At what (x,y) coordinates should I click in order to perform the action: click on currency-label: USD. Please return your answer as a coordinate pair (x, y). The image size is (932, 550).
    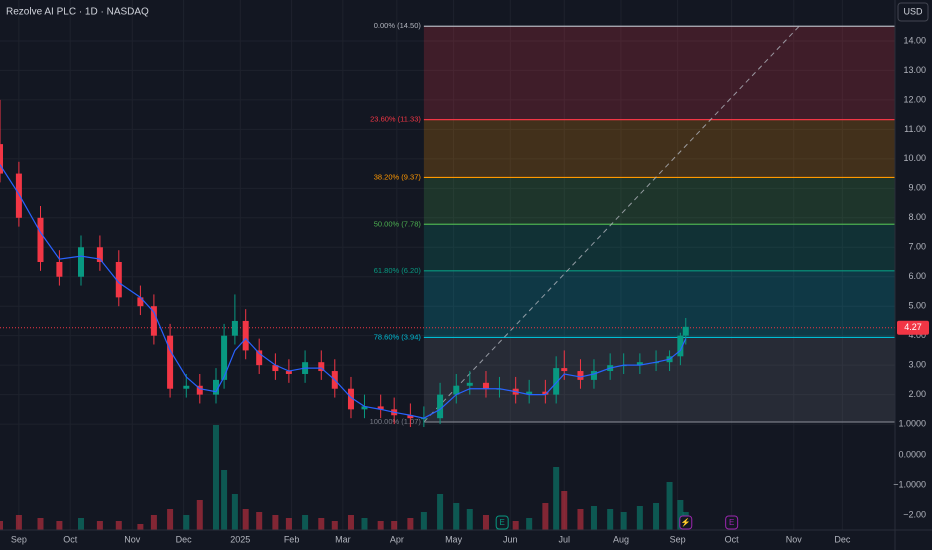
    Looking at the image, I should click on (913, 11).